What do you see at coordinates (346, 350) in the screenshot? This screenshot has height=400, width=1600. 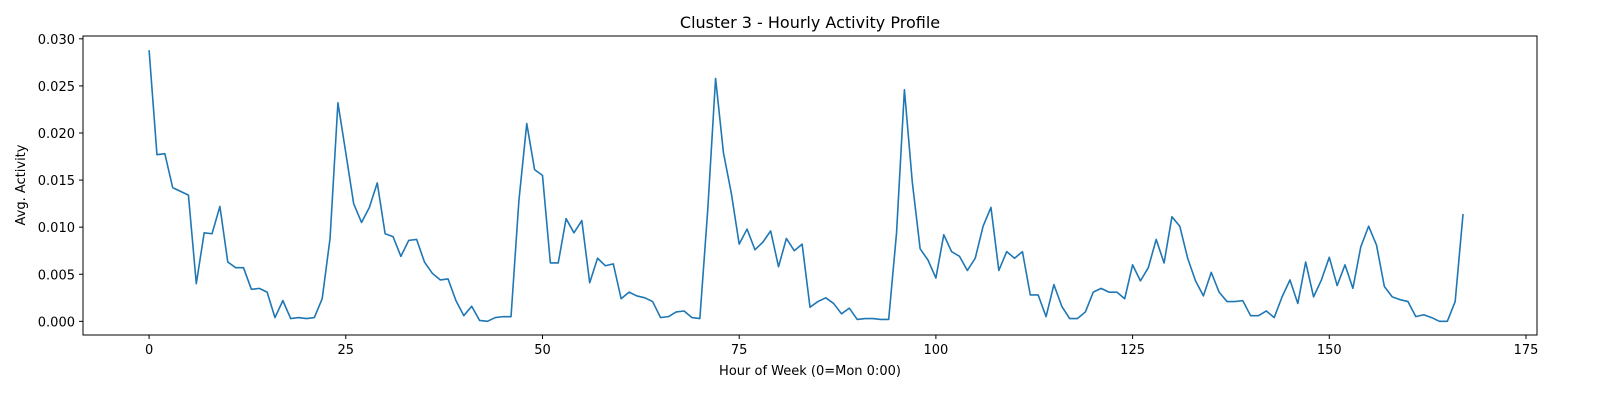 I see `x-tick-label: 25` at bounding box center [346, 350].